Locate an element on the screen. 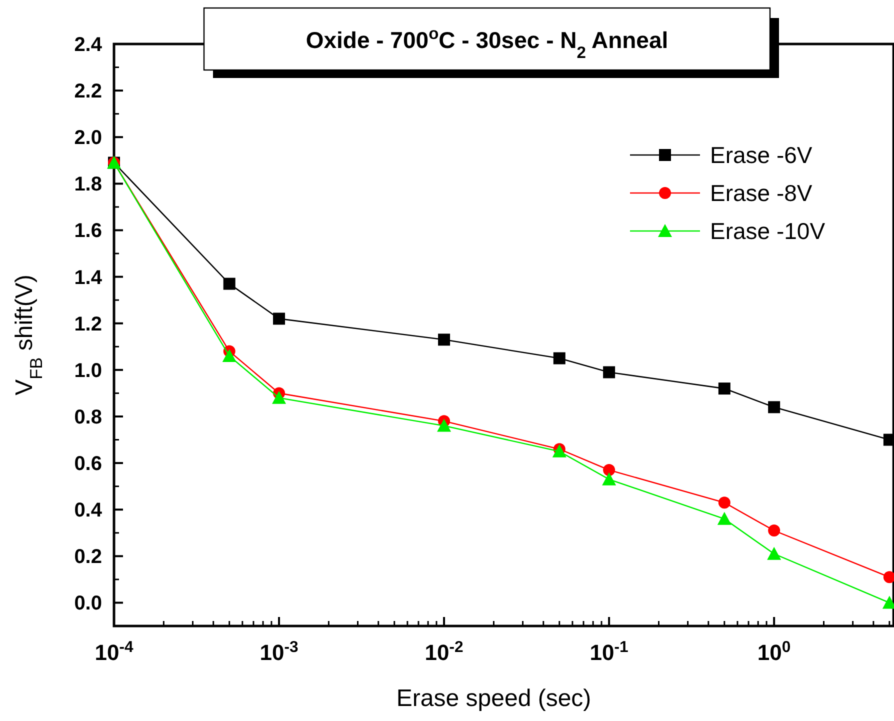  y-tick-label: 1.6 is located at coordinates (88, 231).